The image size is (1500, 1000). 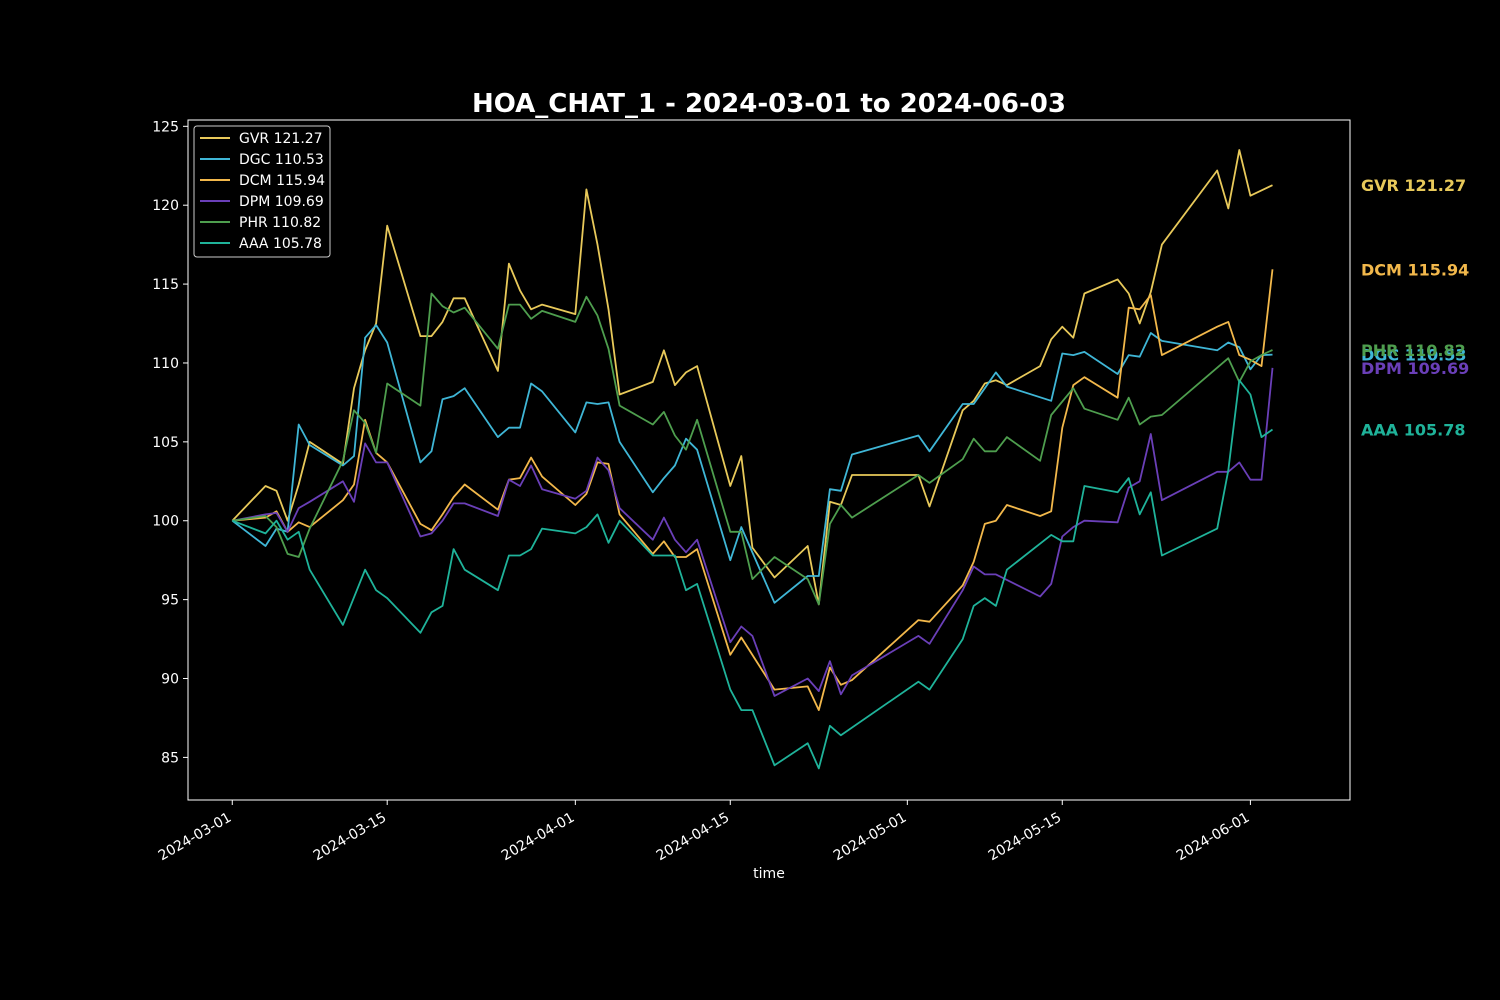 I want to click on x-tick-label: 2024-05-01, so click(x=870, y=837).